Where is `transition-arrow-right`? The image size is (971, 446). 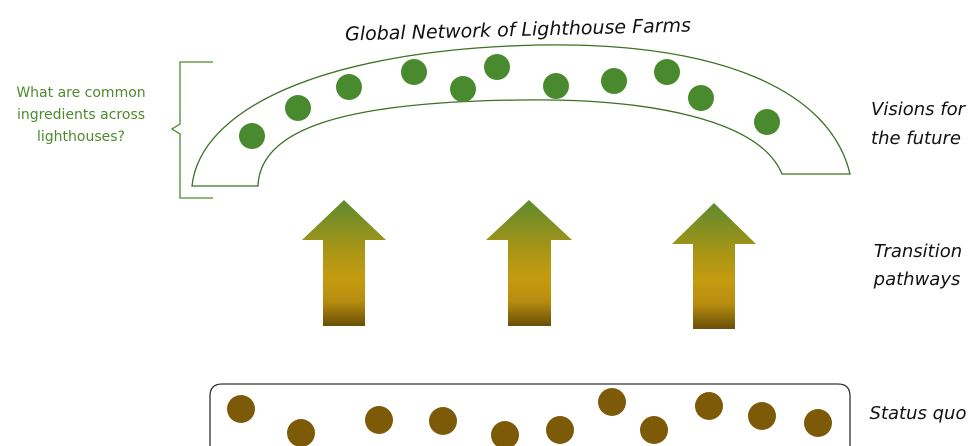
transition-arrow-right is located at coordinates (714, 266).